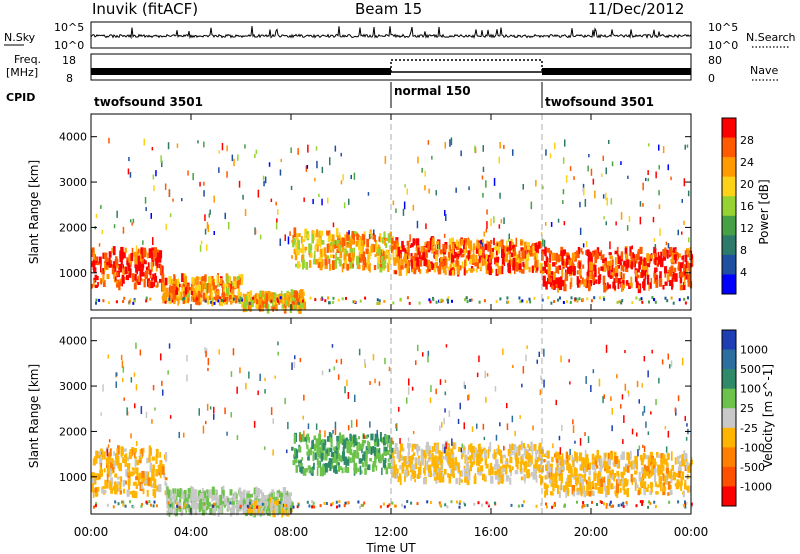 The width and height of the screenshot is (800, 554). What do you see at coordinates (715, 60) in the screenshot?
I see `freq-right-top: 80` at bounding box center [715, 60].